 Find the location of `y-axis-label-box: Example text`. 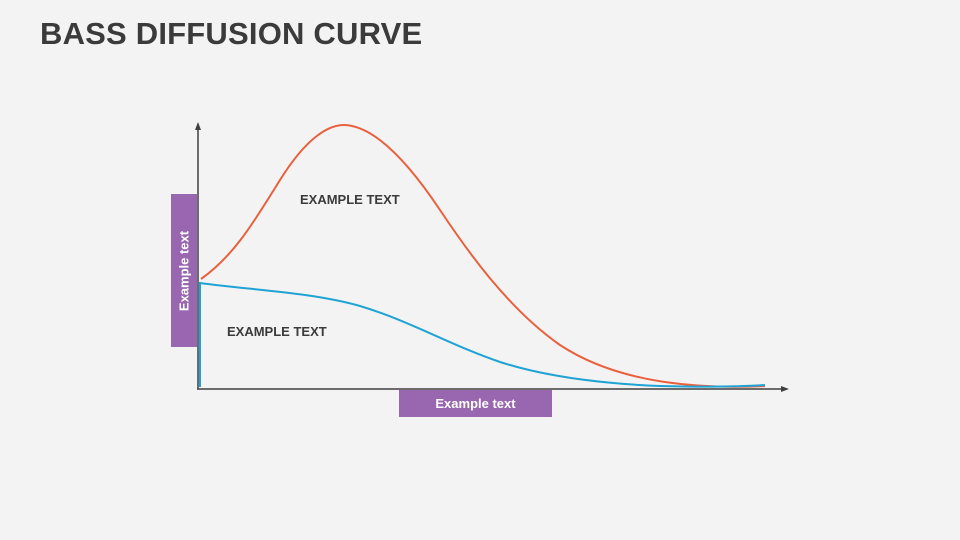

y-axis-label-box: Example text is located at coordinates (184, 270).